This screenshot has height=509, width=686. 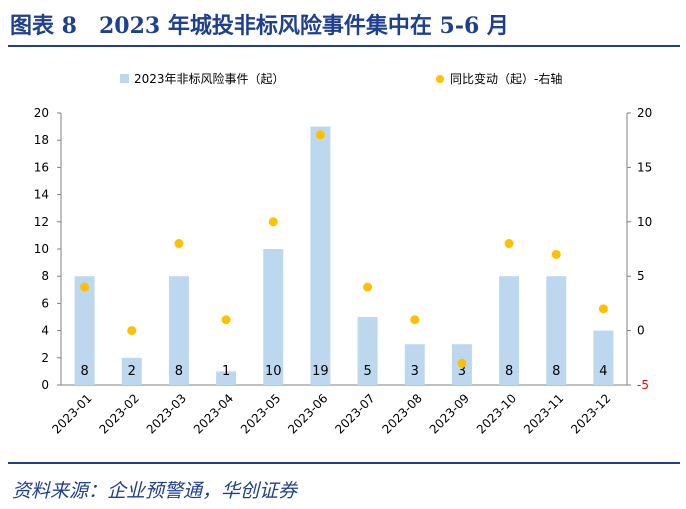 What do you see at coordinates (641, 331) in the screenshot?
I see `right-tick-label: 0` at bounding box center [641, 331].